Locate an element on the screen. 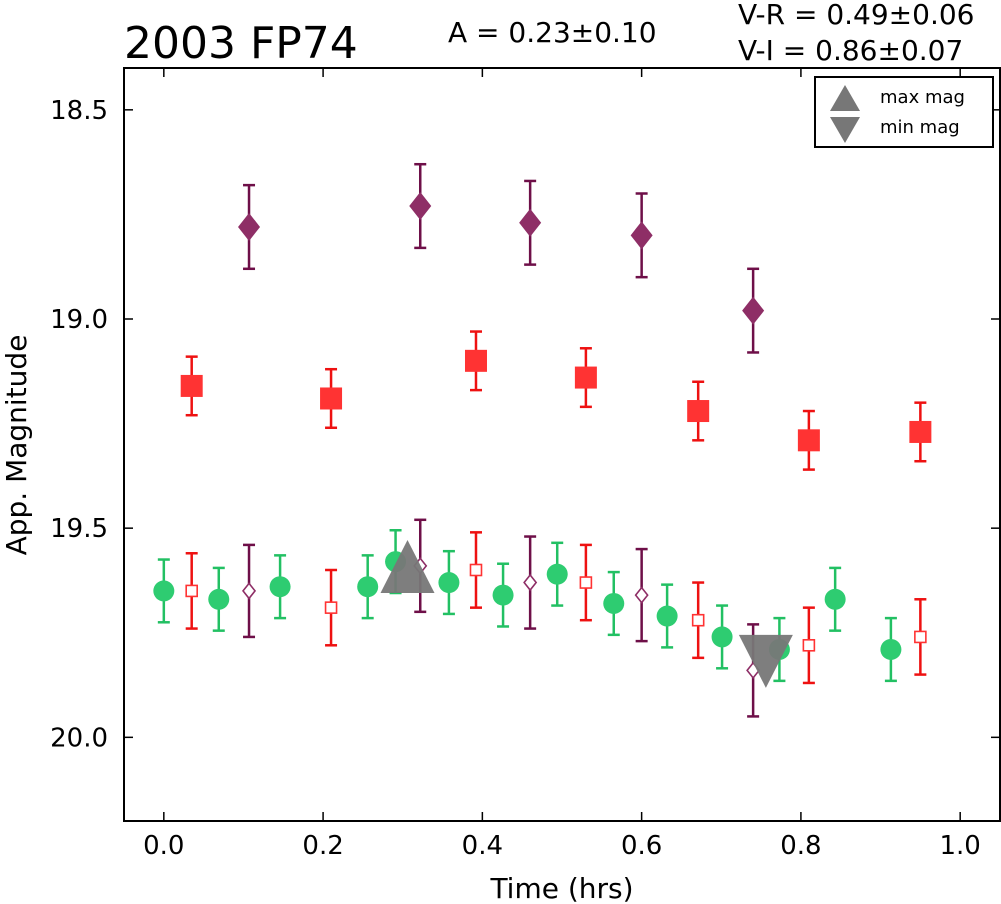 The height and width of the screenshot is (904, 1001). chart-title: 2003 FP74 is located at coordinates (241, 43).